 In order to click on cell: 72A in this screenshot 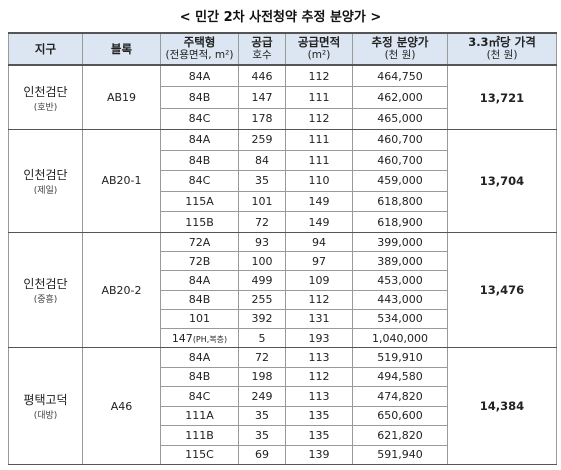, I will do `click(199, 242)`.